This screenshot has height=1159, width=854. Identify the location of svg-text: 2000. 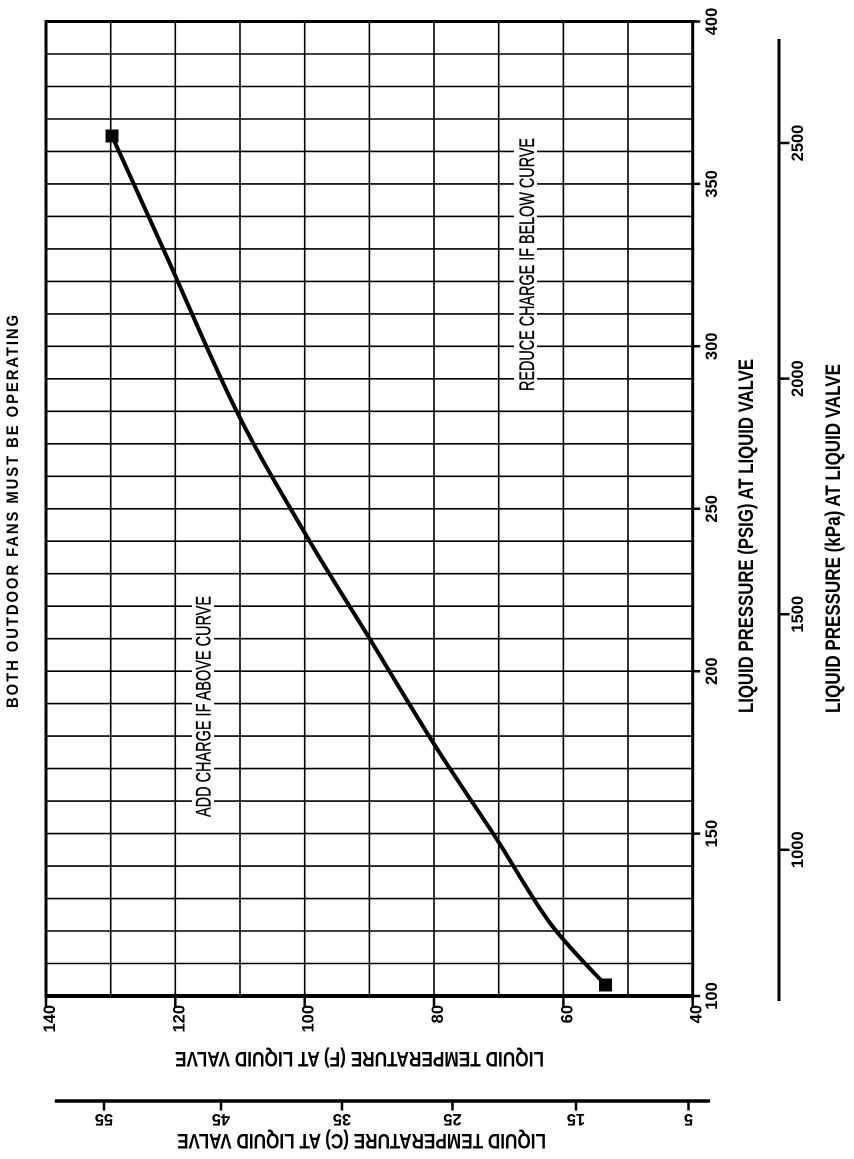
(798, 378).